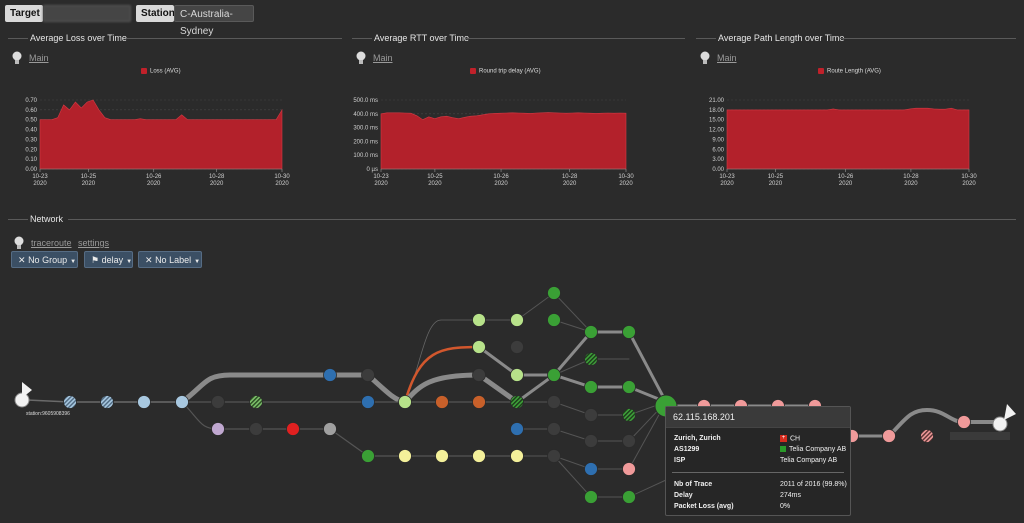 The height and width of the screenshot is (523, 1024). What do you see at coordinates (1000, 424) in the screenshot?
I see `target-node` at bounding box center [1000, 424].